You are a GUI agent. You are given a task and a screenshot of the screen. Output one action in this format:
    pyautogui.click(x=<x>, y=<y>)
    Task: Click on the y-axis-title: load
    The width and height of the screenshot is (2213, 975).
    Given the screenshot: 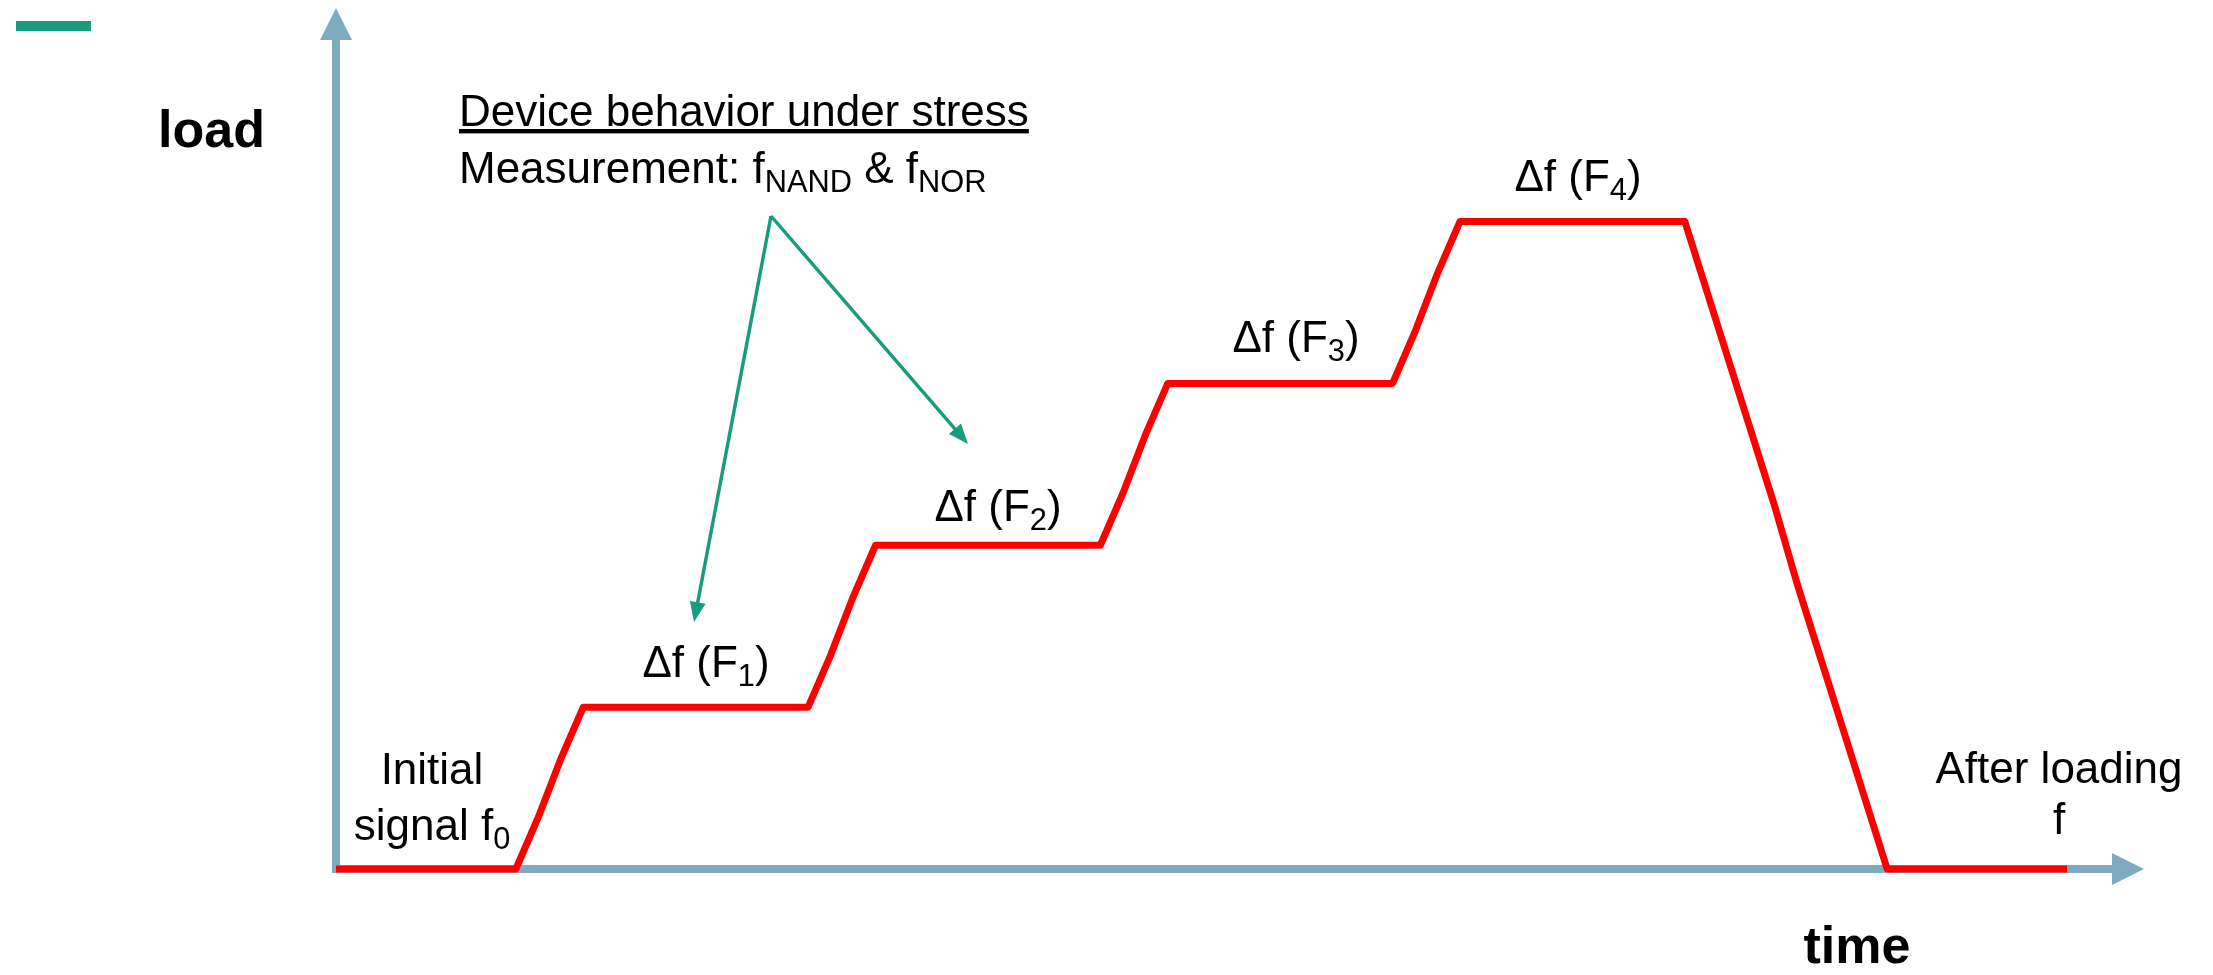 What is the action you would take?
    pyautogui.click(x=211, y=129)
    